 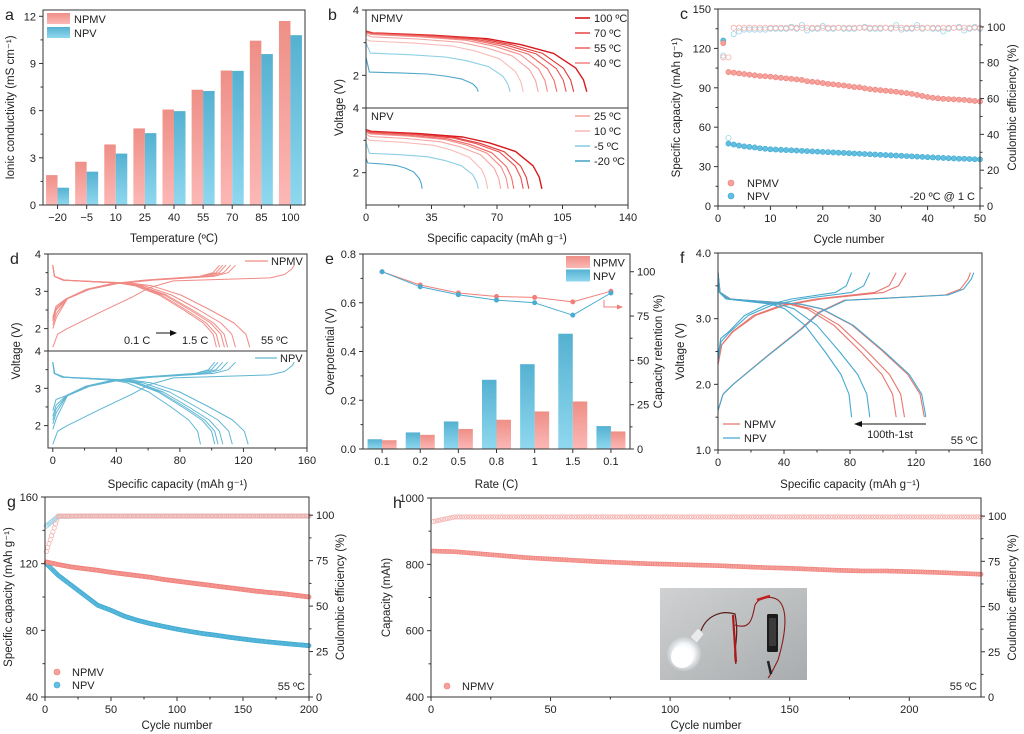 What do you see at coordinates (348, 255) in the screenshot?
I see `y-tick-label: 0.8` at bounding box center [348, 255].